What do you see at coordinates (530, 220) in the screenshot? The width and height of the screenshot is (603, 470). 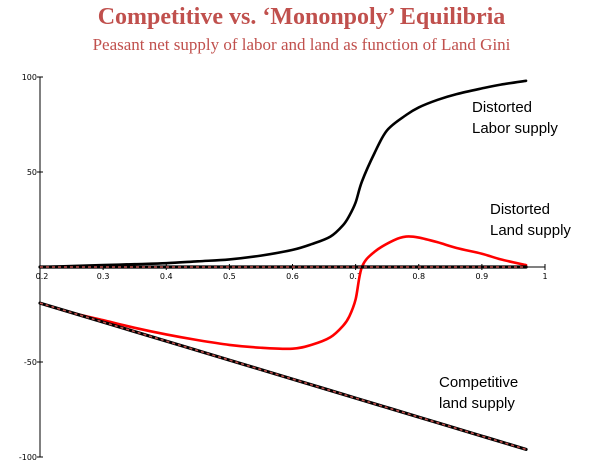 I see `annotation-distorted-land: Distorted Land supply` at bounding box center [530, 220].